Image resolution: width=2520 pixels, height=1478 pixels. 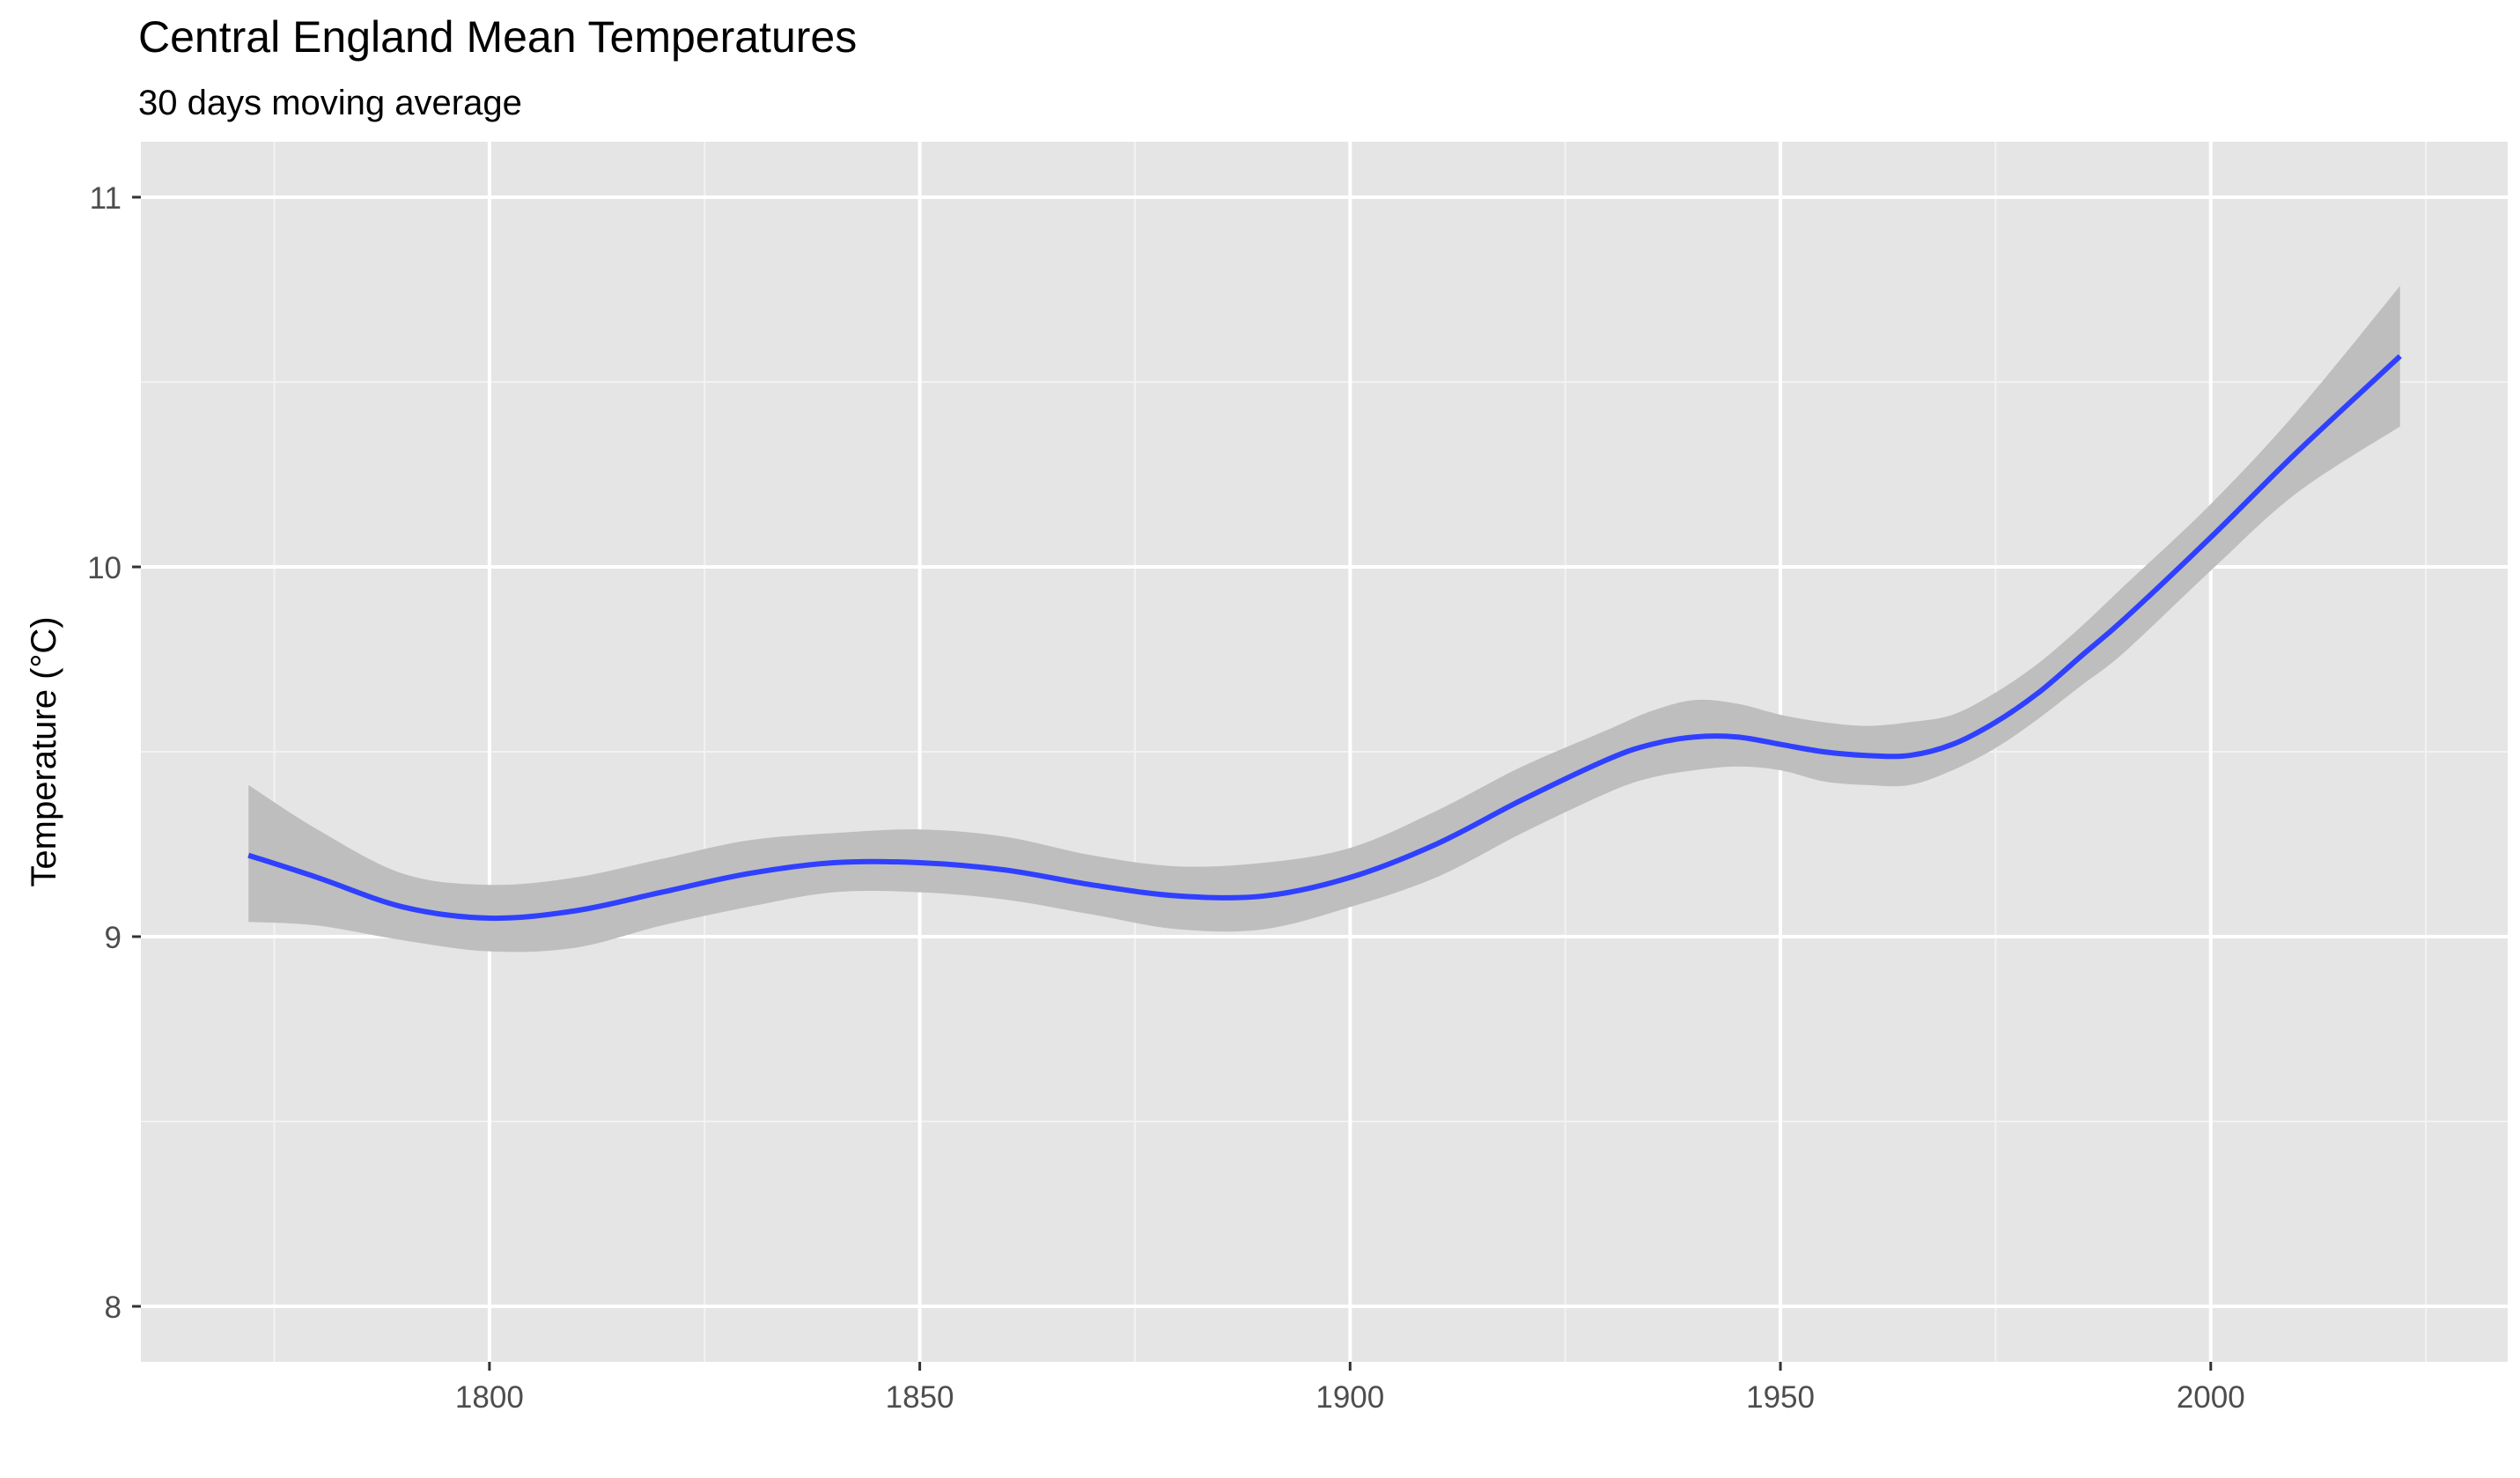 I want to click on x-tick-label: 1850, so click(x=920, y=1397).